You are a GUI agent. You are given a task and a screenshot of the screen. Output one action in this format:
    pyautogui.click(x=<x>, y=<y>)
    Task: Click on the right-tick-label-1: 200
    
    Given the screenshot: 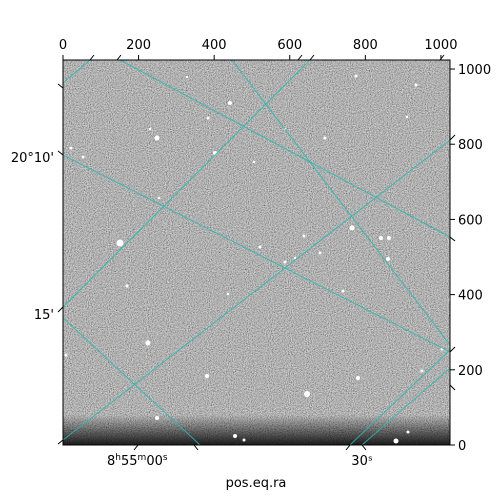 What is the action you would take?
    pyautogui.click(x=470, y=371)
    